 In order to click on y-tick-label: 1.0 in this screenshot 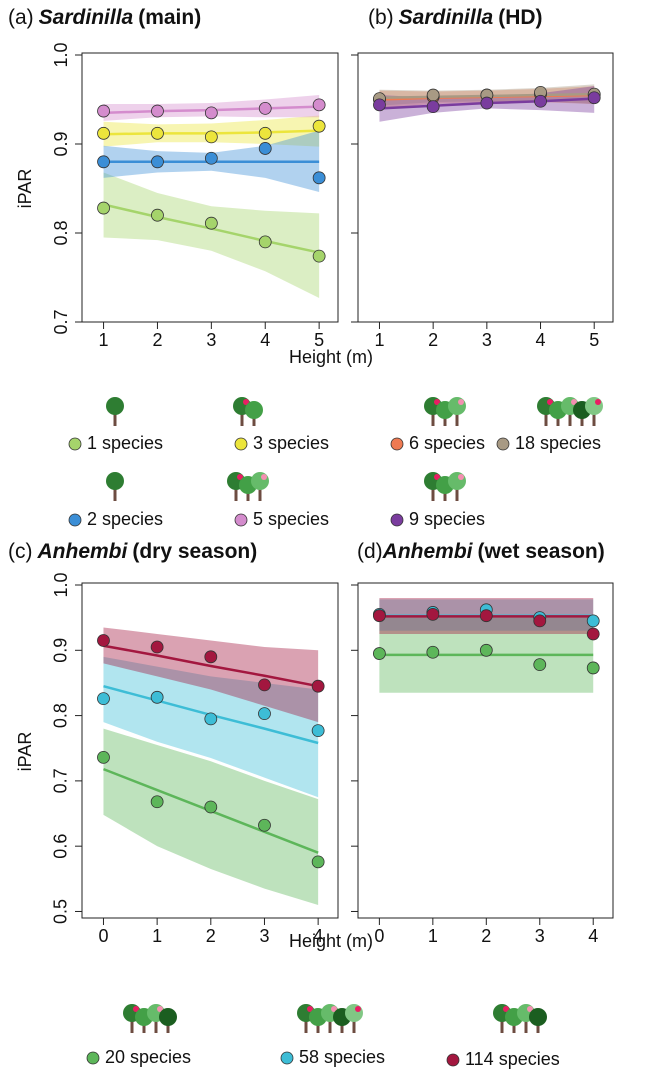, I will do `click(61, 584)`.